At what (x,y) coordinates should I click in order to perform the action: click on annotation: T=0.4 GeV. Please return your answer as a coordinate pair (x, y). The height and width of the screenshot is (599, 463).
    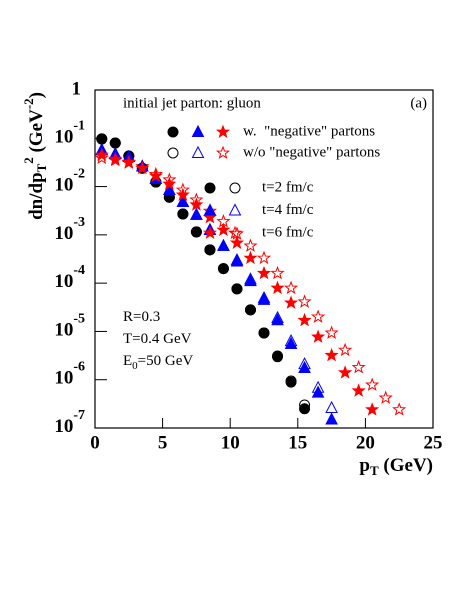
    Looking at the image, I should click on (157, 339).